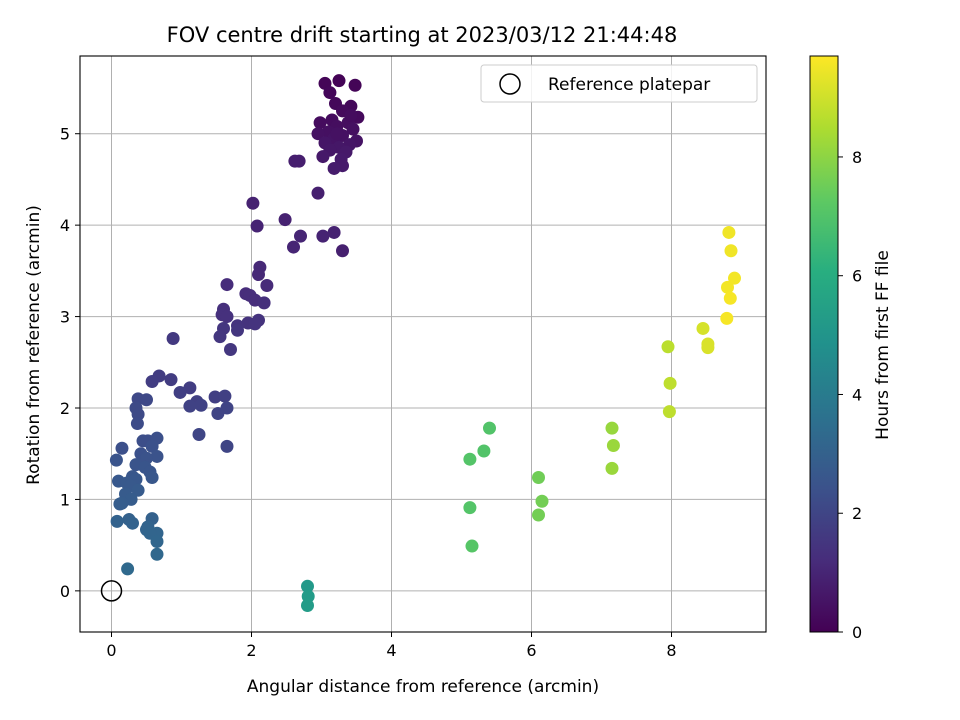  I want to click on x-tick-label: 2, so click(251, 650).